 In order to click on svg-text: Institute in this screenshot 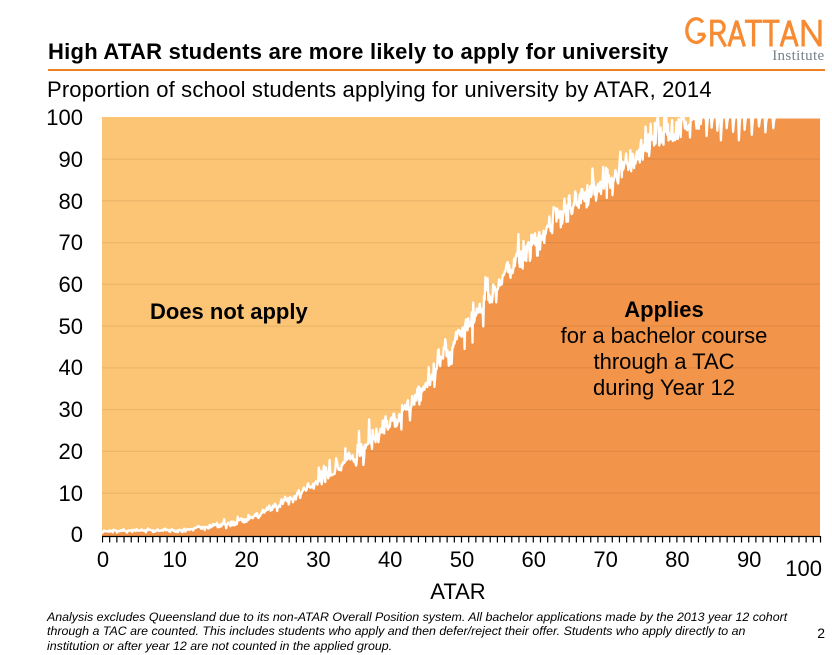, I will do `click(798, 56)`.